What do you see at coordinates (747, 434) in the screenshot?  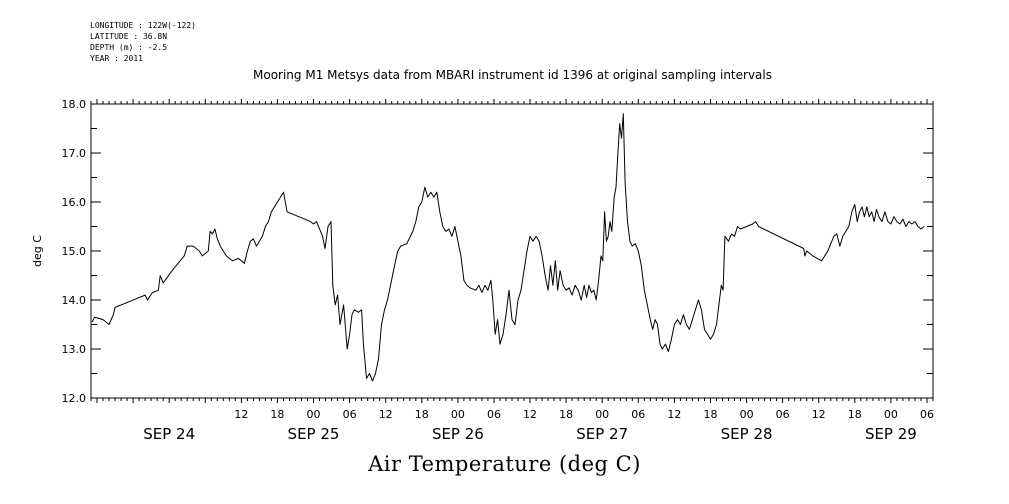 I see `x-date-label: SEP 28` at bounding box center [747, 434].